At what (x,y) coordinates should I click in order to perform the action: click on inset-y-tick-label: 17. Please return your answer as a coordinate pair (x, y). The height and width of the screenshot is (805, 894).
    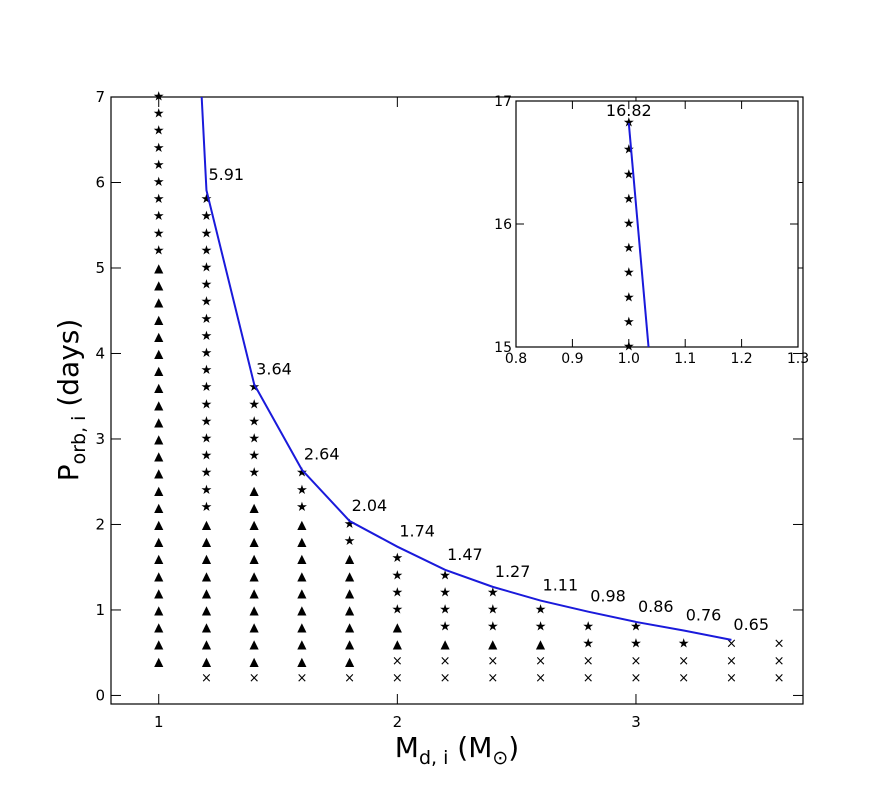
    Looking at the image, I should click on (503, 102).